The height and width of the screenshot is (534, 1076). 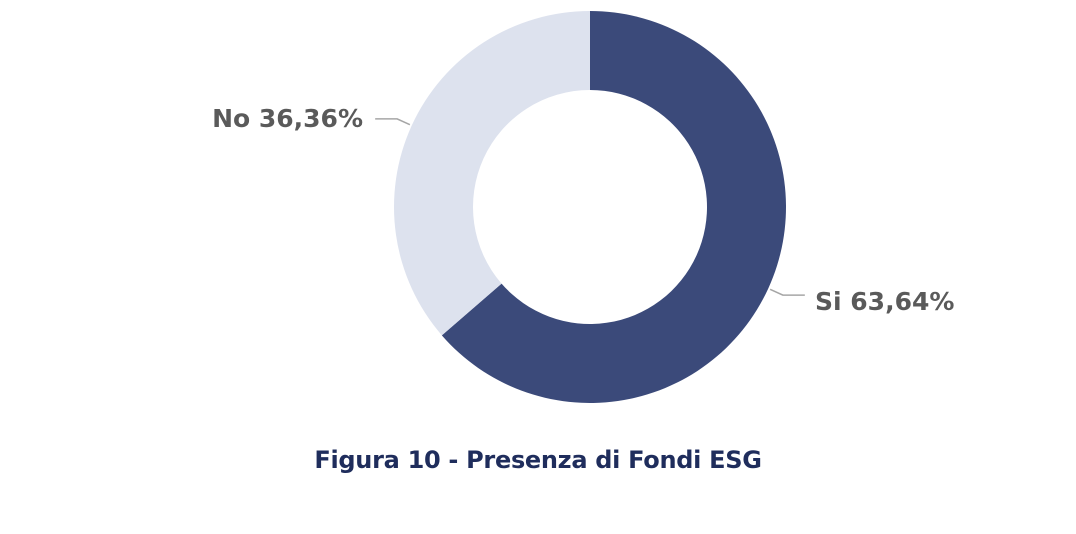 I want to click on leader-line-no, so click(x=393, y=122).